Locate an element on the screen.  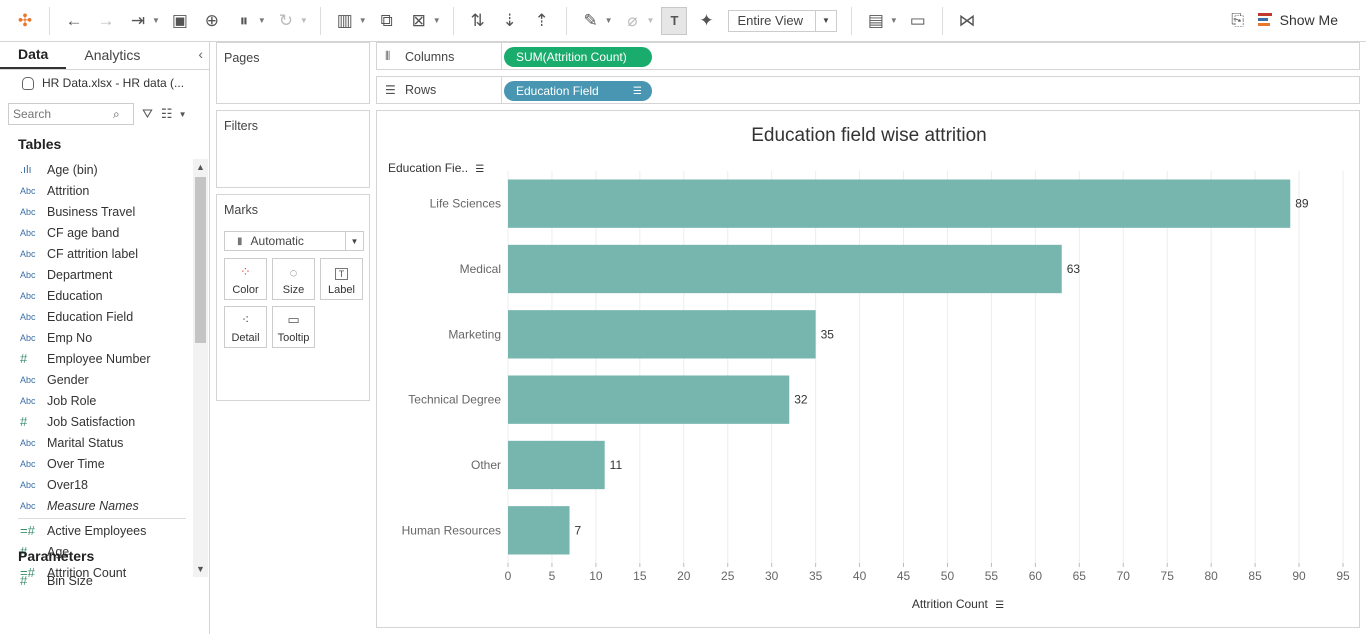
tab-data: Data is located at coordinates (33, 57).